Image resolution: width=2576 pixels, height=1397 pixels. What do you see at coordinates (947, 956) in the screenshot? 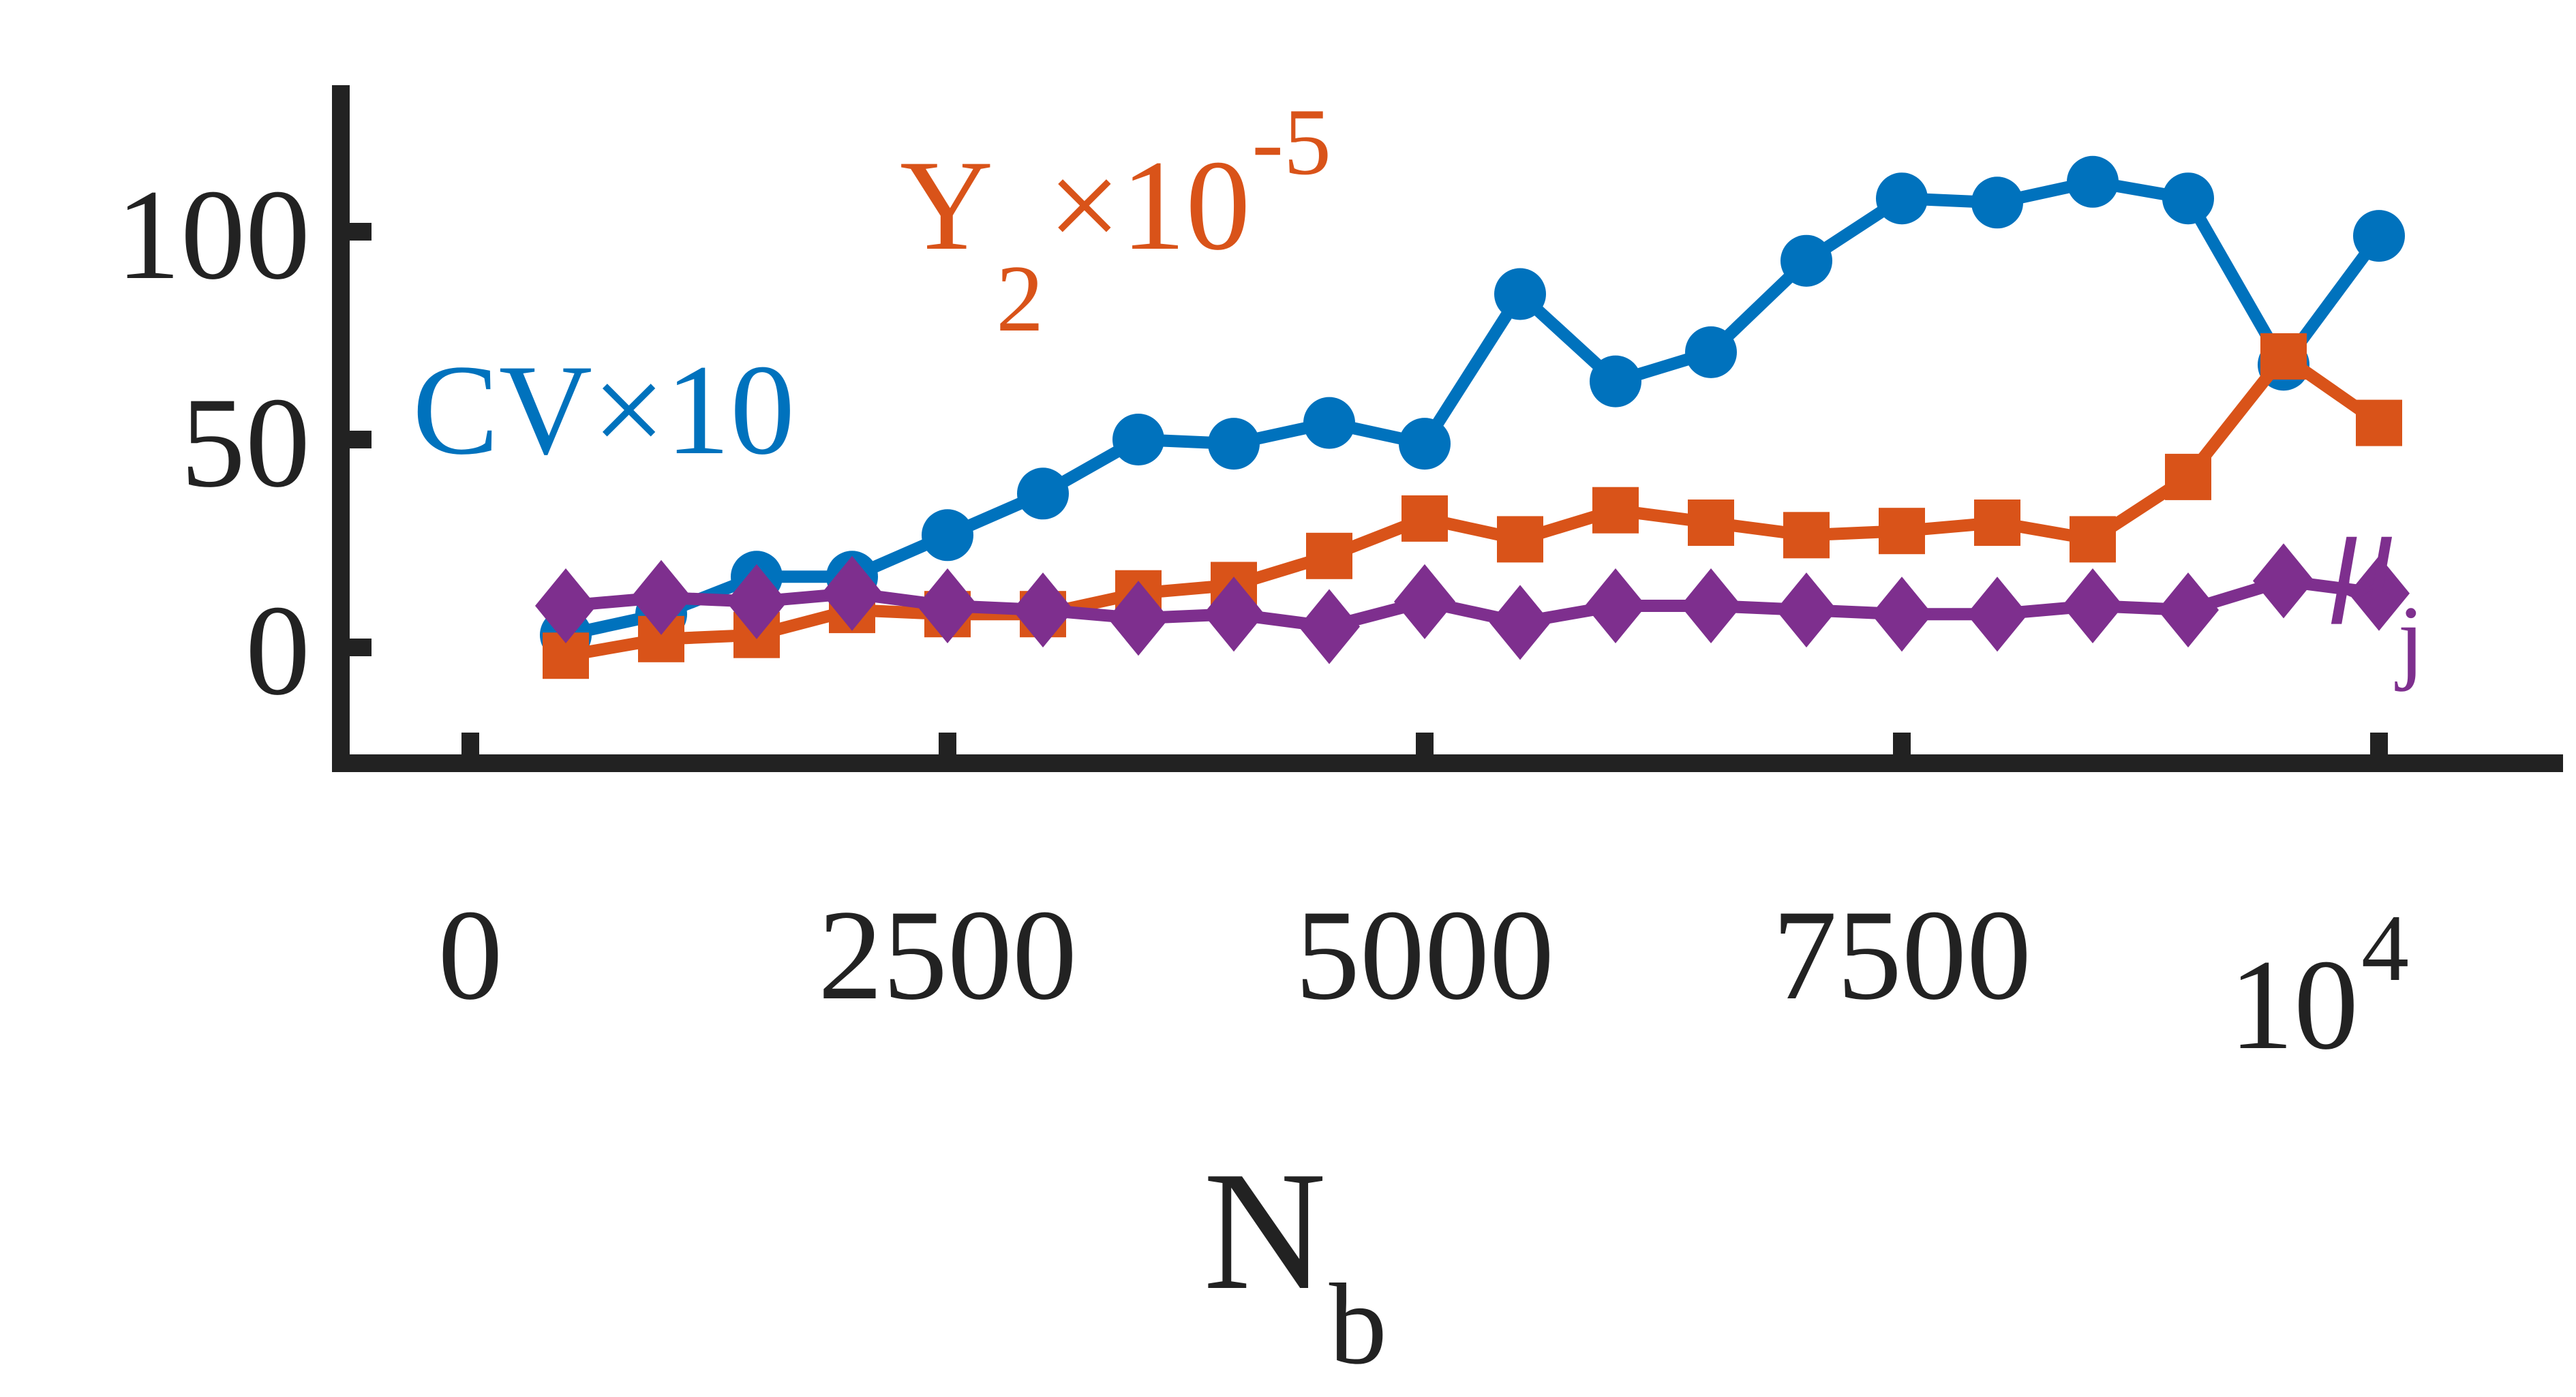
I see `x-tick-label: 2500` at bounding box center [947, 956].